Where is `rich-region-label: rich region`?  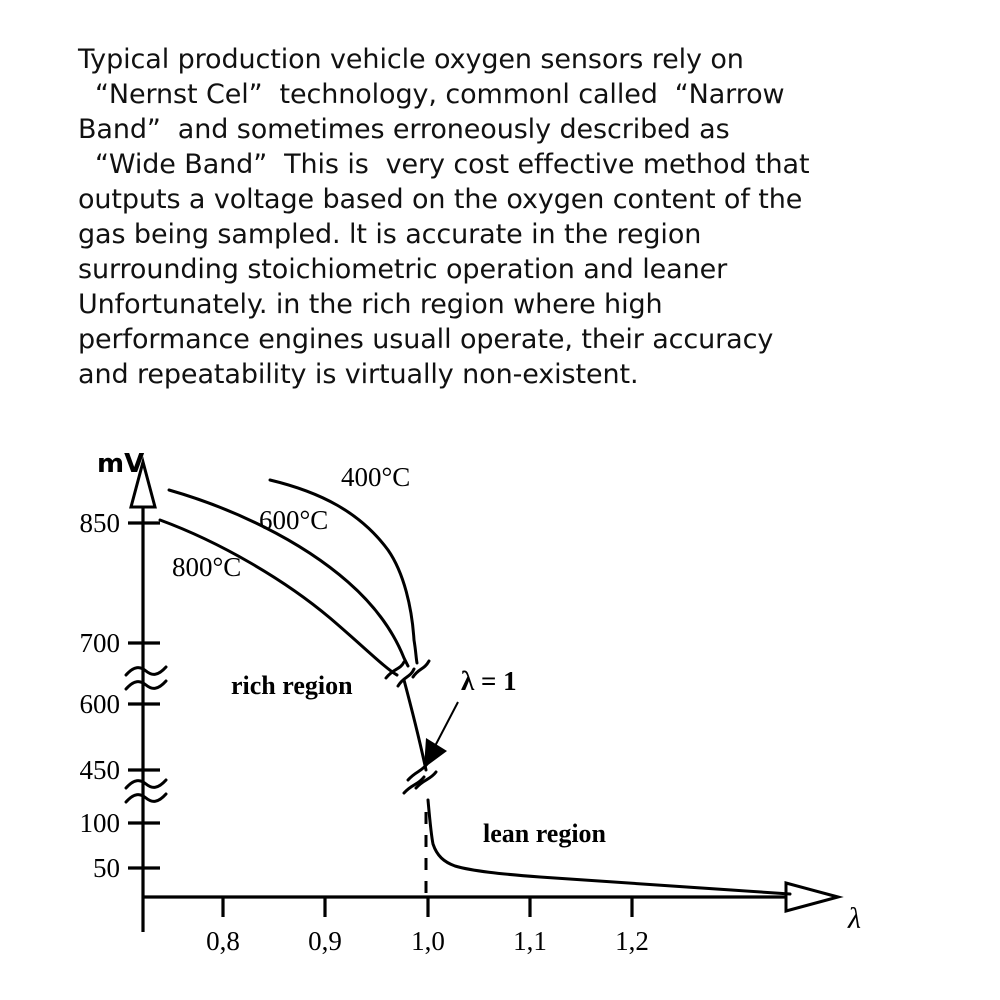
rich-region-label: rich region is located at coordinates (292, 685).